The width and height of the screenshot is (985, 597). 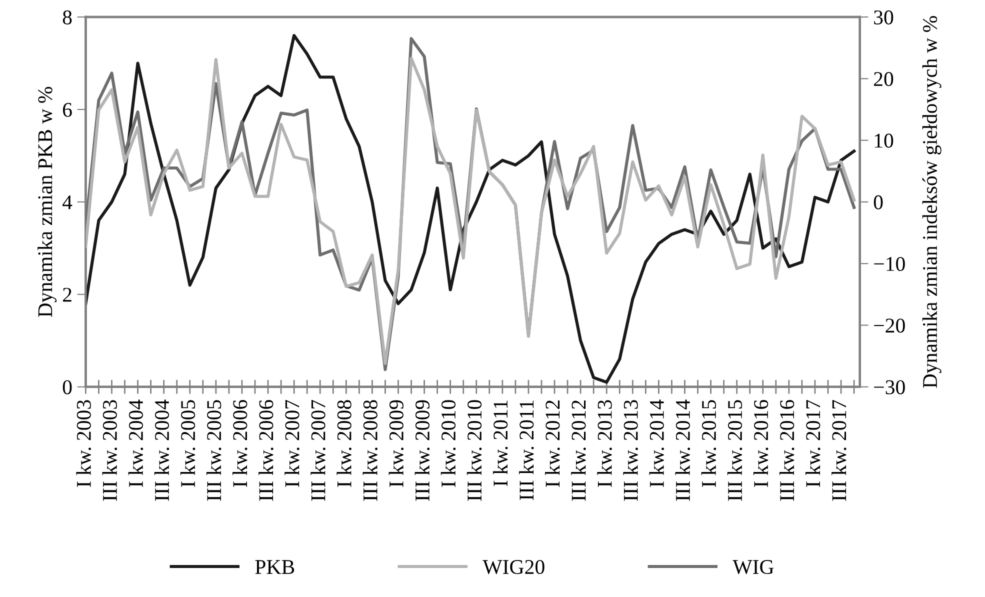 I want to click on x-tick-label: I kw. 2005, so click(x=188, y=443).